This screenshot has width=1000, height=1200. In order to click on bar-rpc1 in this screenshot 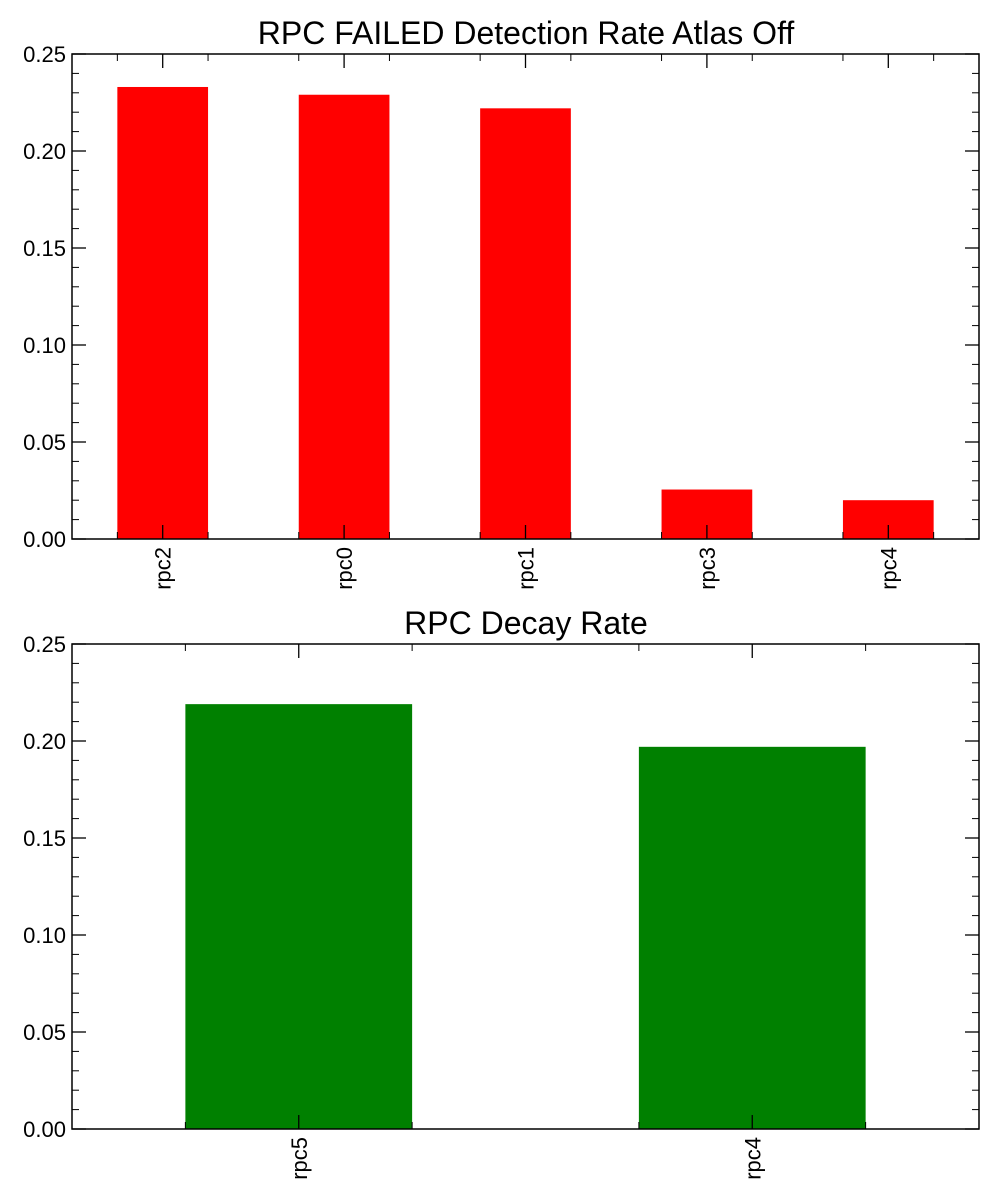, I will do `click(525, 323)`.